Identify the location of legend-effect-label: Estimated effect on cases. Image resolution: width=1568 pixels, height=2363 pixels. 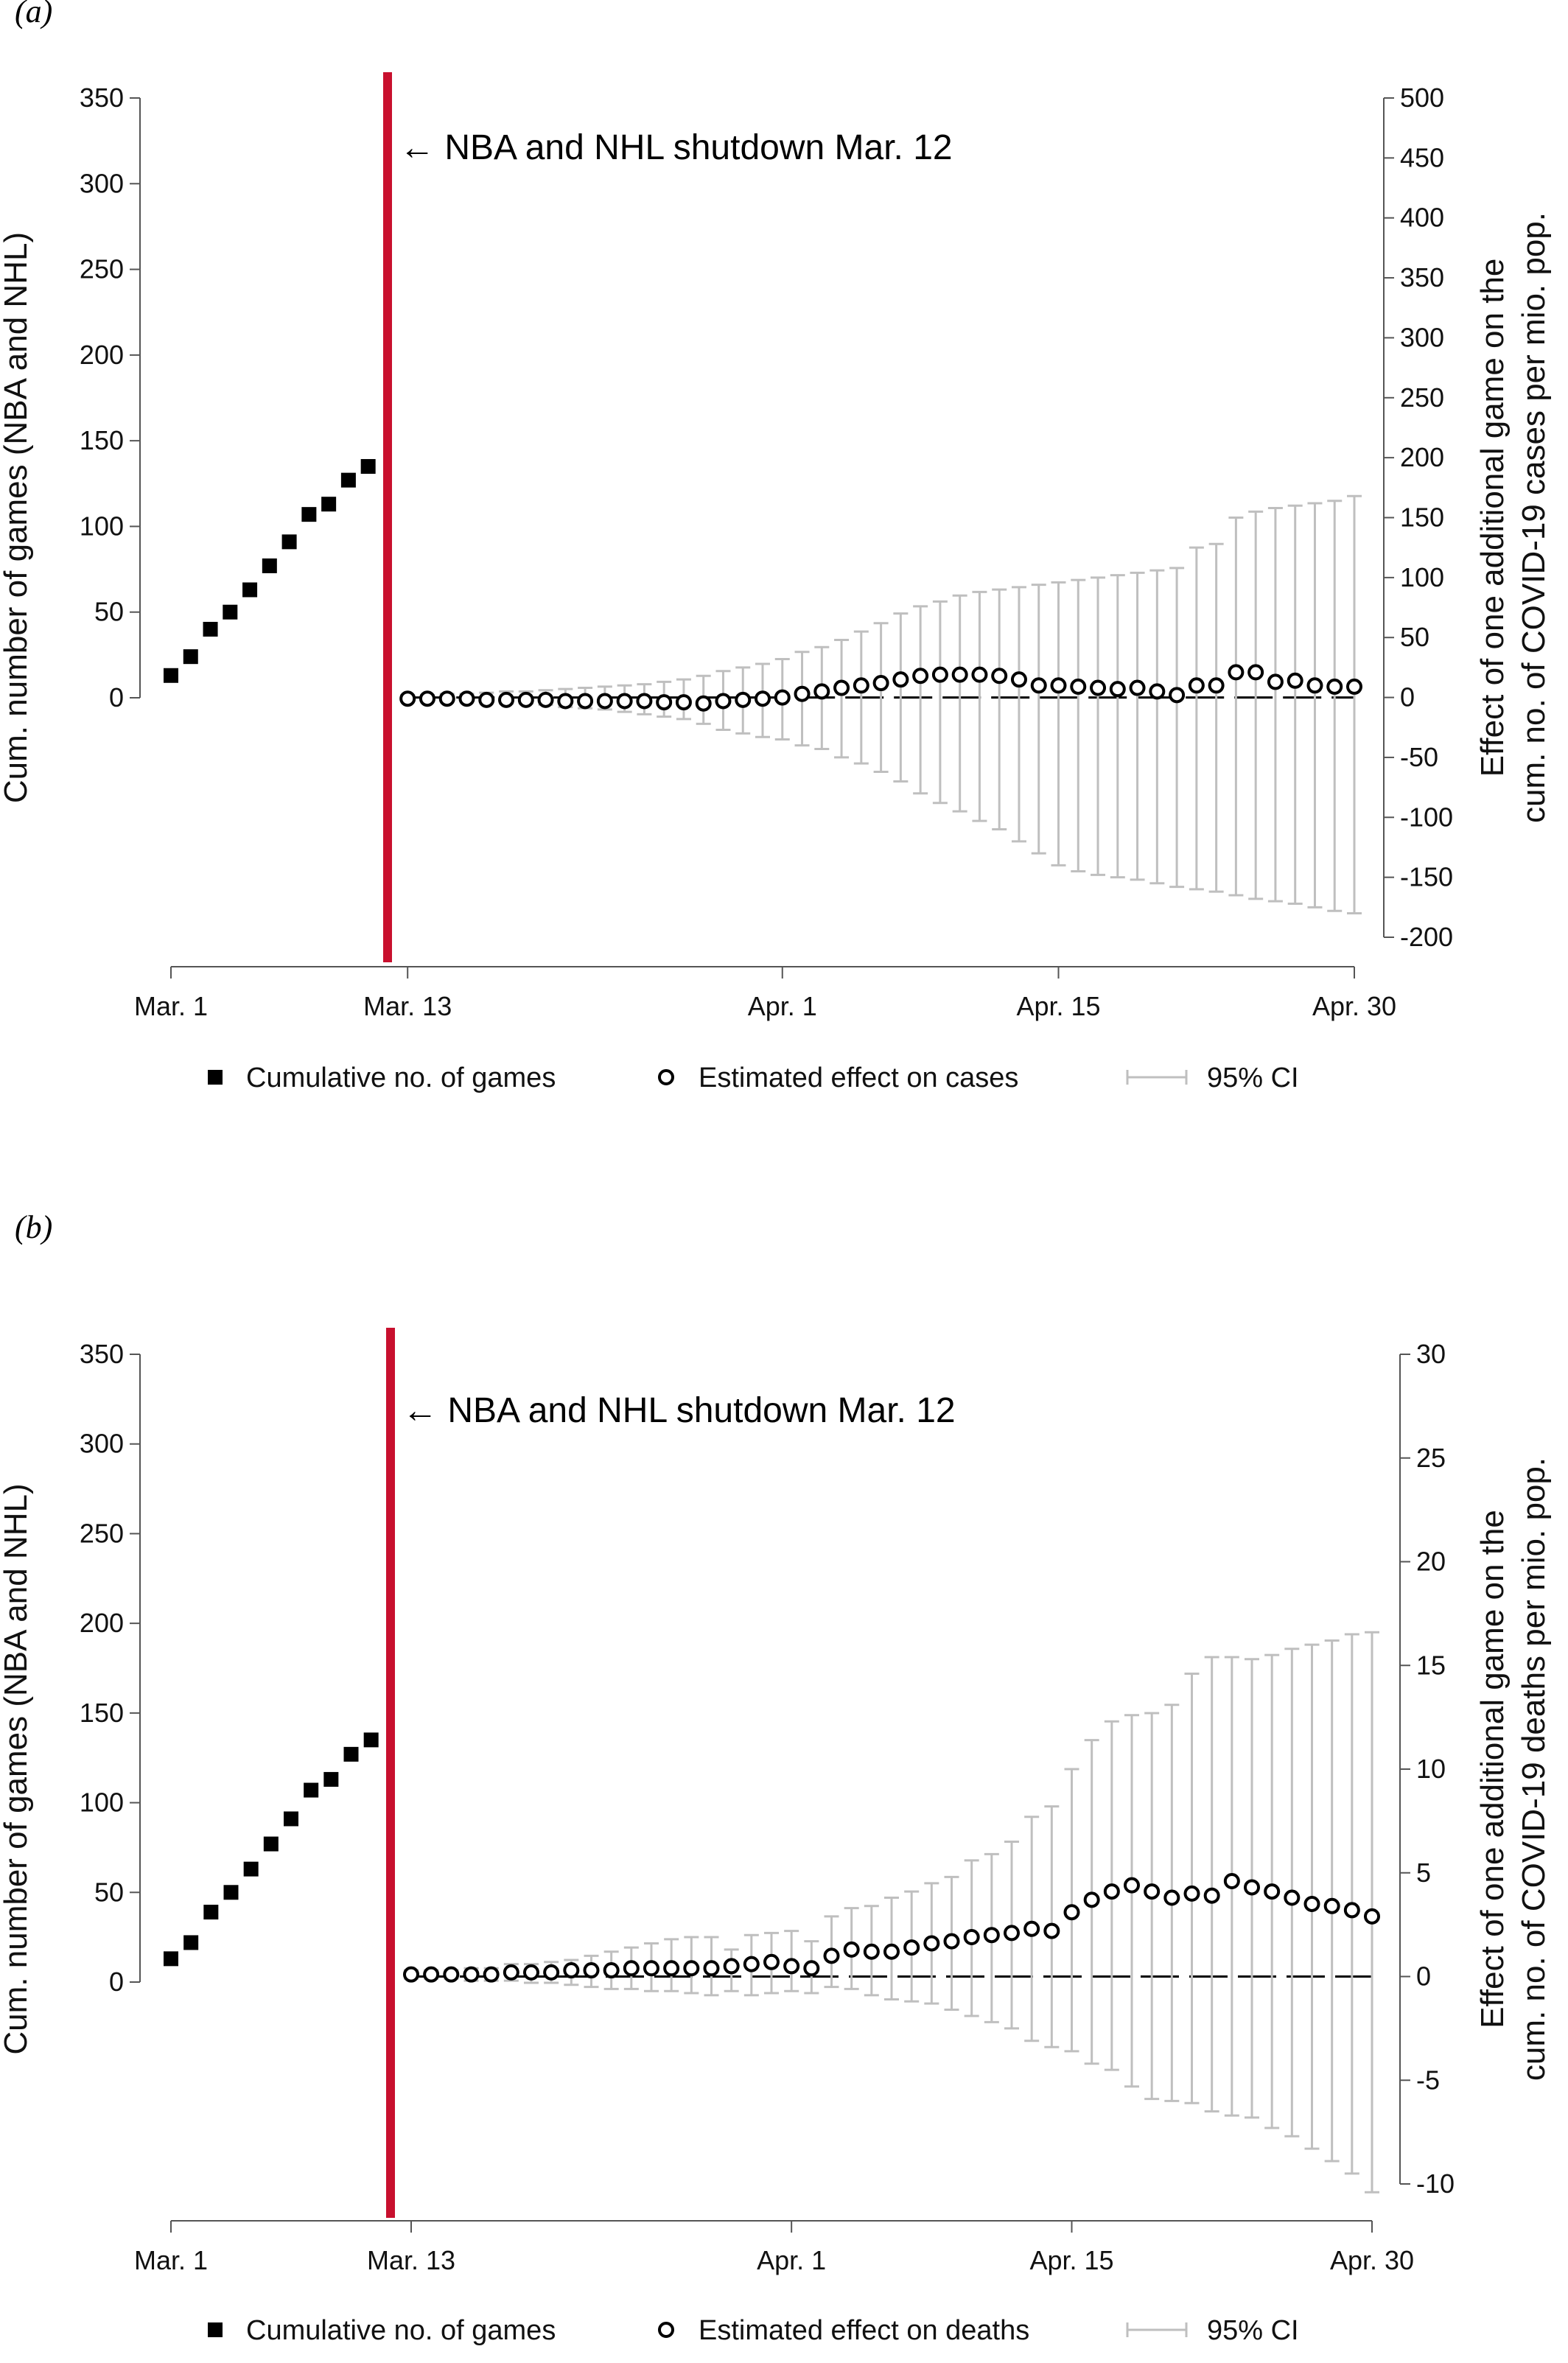
(858, 1078).